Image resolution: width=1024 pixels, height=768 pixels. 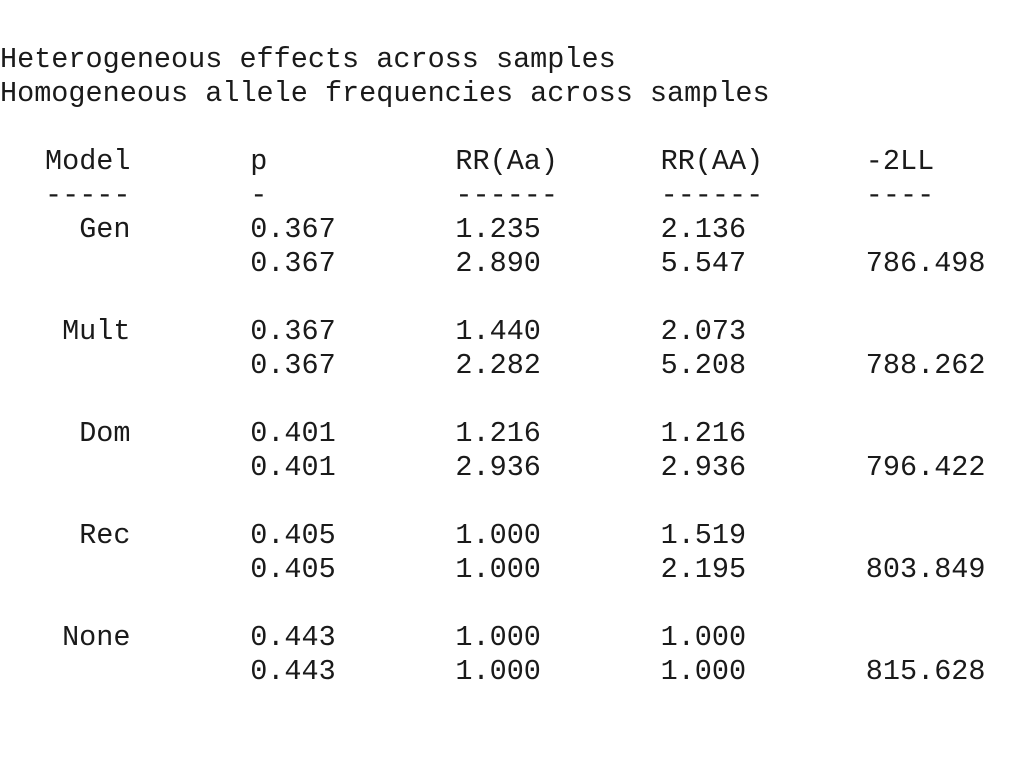 I want to click on column-header: RR(Aa), so click(x=507, y=161).